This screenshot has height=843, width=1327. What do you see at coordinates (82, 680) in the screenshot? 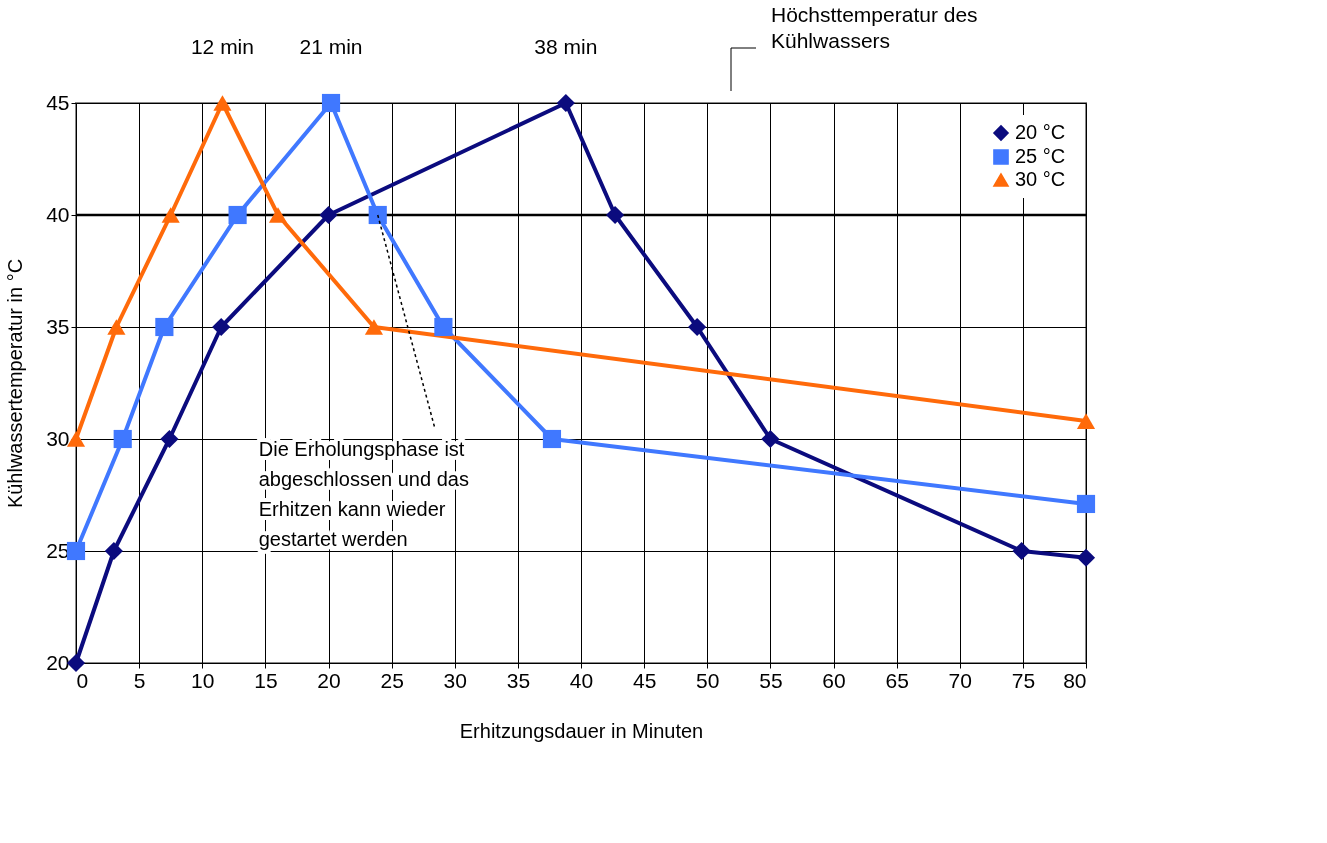
I see `x-tick-label: 0` at bounding box center [82, 680].